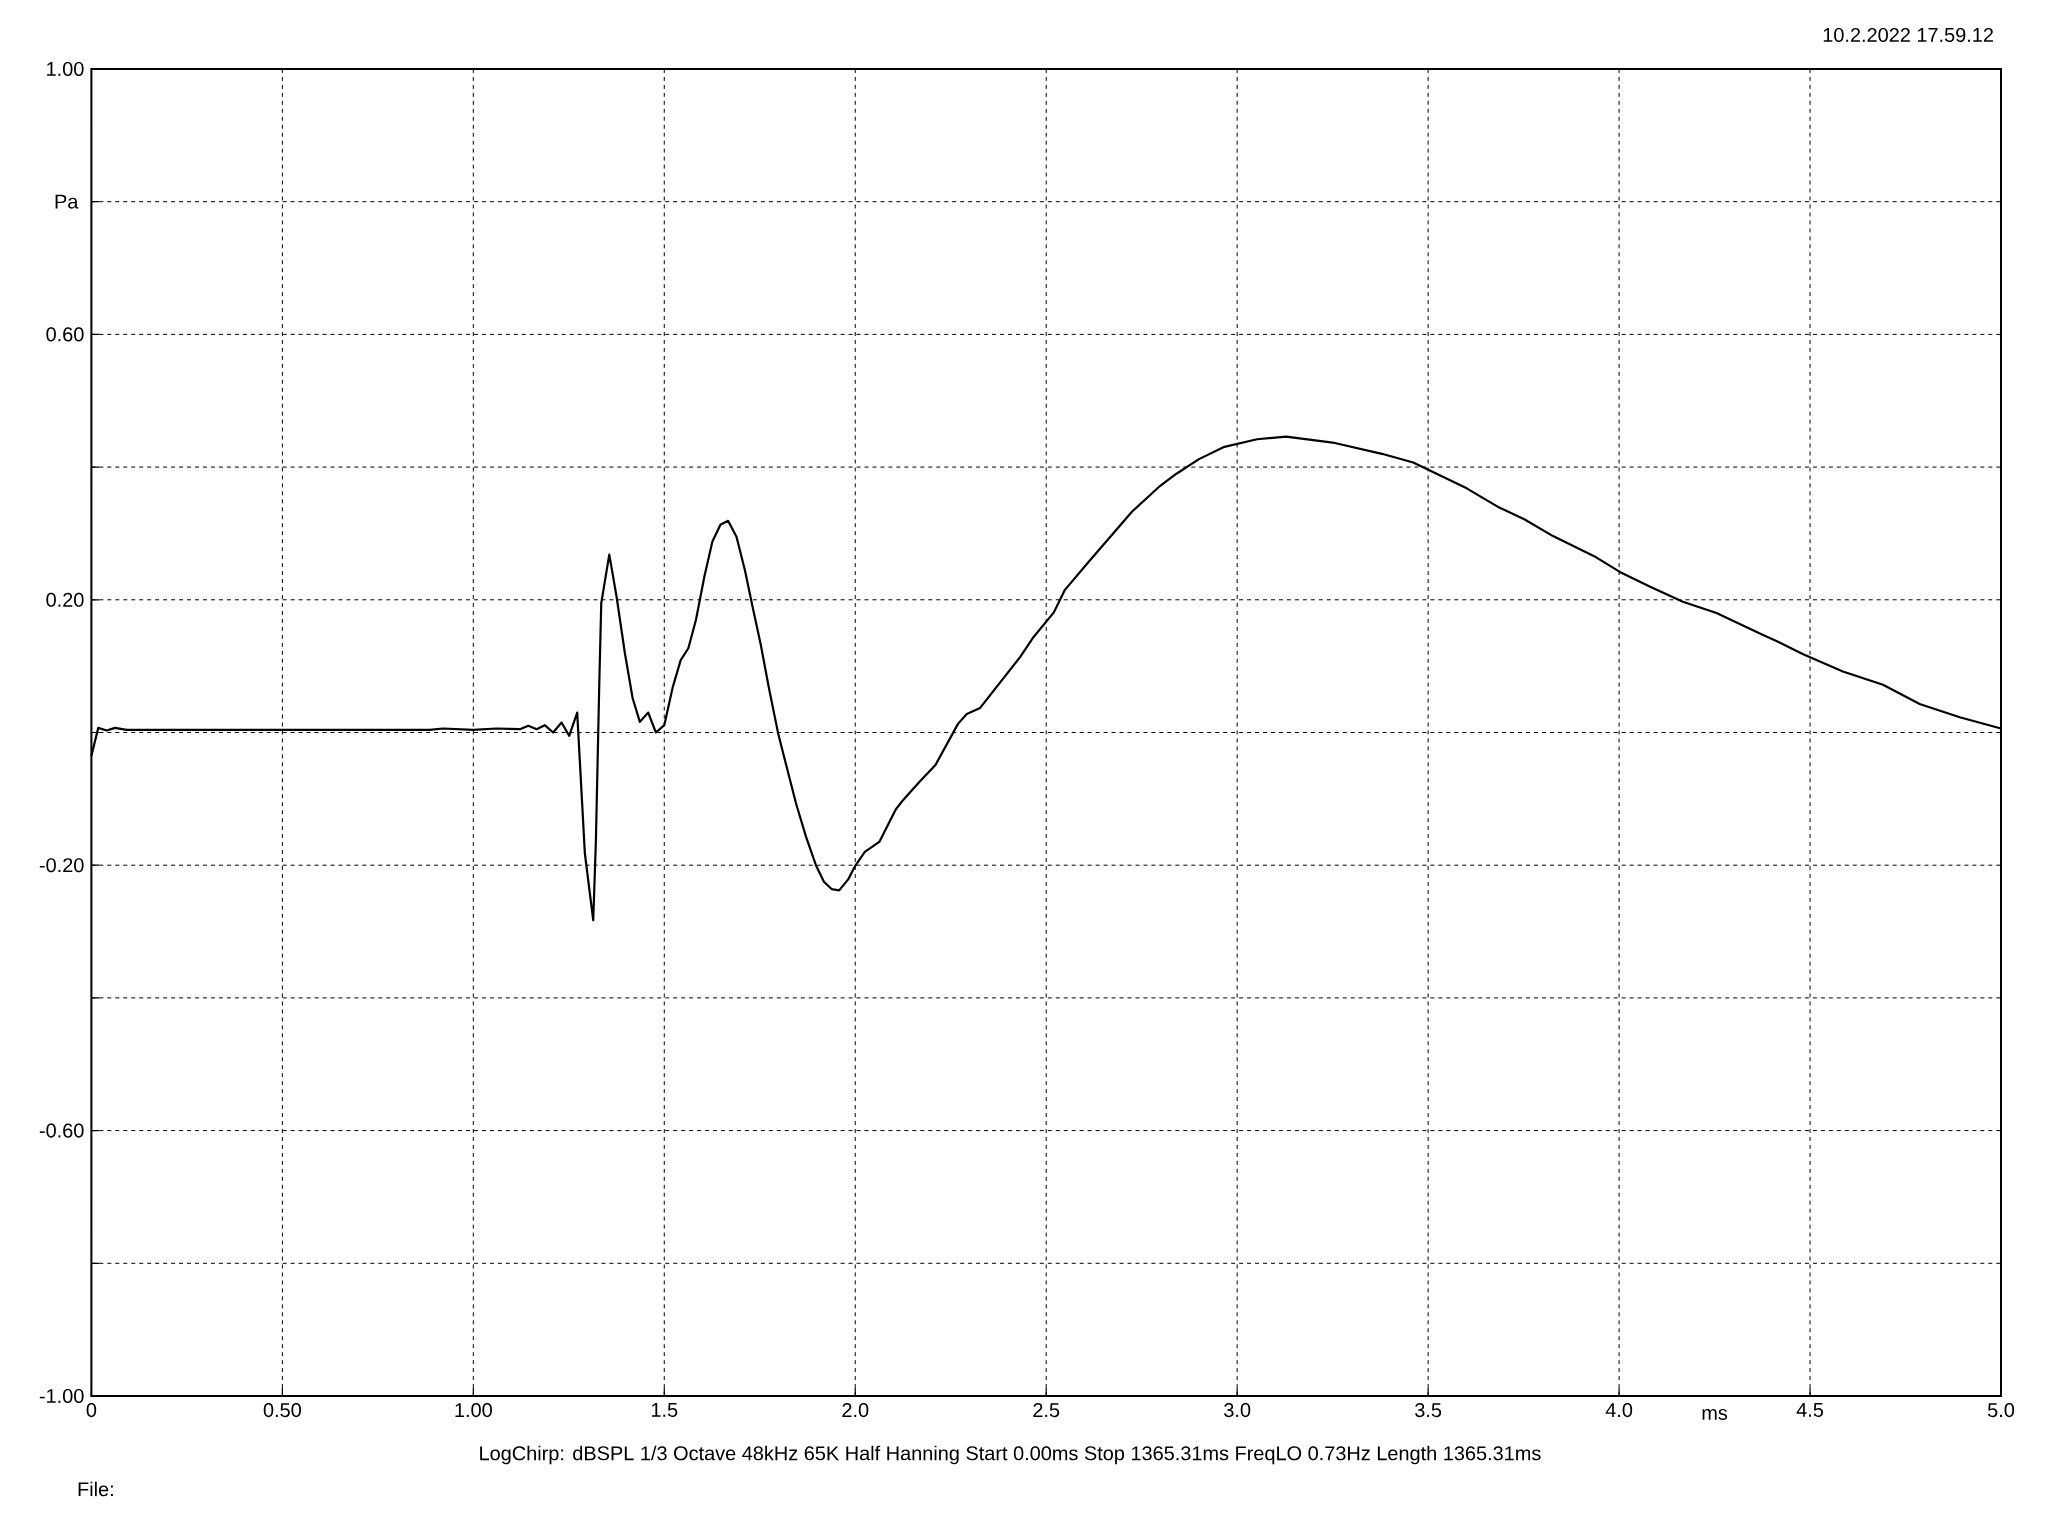  I want to click on y-tick-label: 1.00, so click(65, 69).